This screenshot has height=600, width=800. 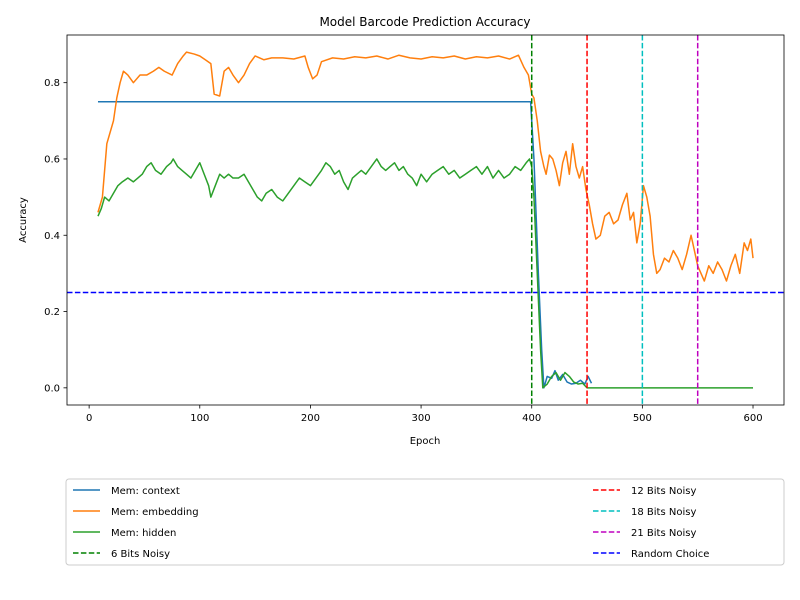 I want to click on legend-label-12-bits-noisy: 12 Bits Noisy, so click(x=663, y=491).